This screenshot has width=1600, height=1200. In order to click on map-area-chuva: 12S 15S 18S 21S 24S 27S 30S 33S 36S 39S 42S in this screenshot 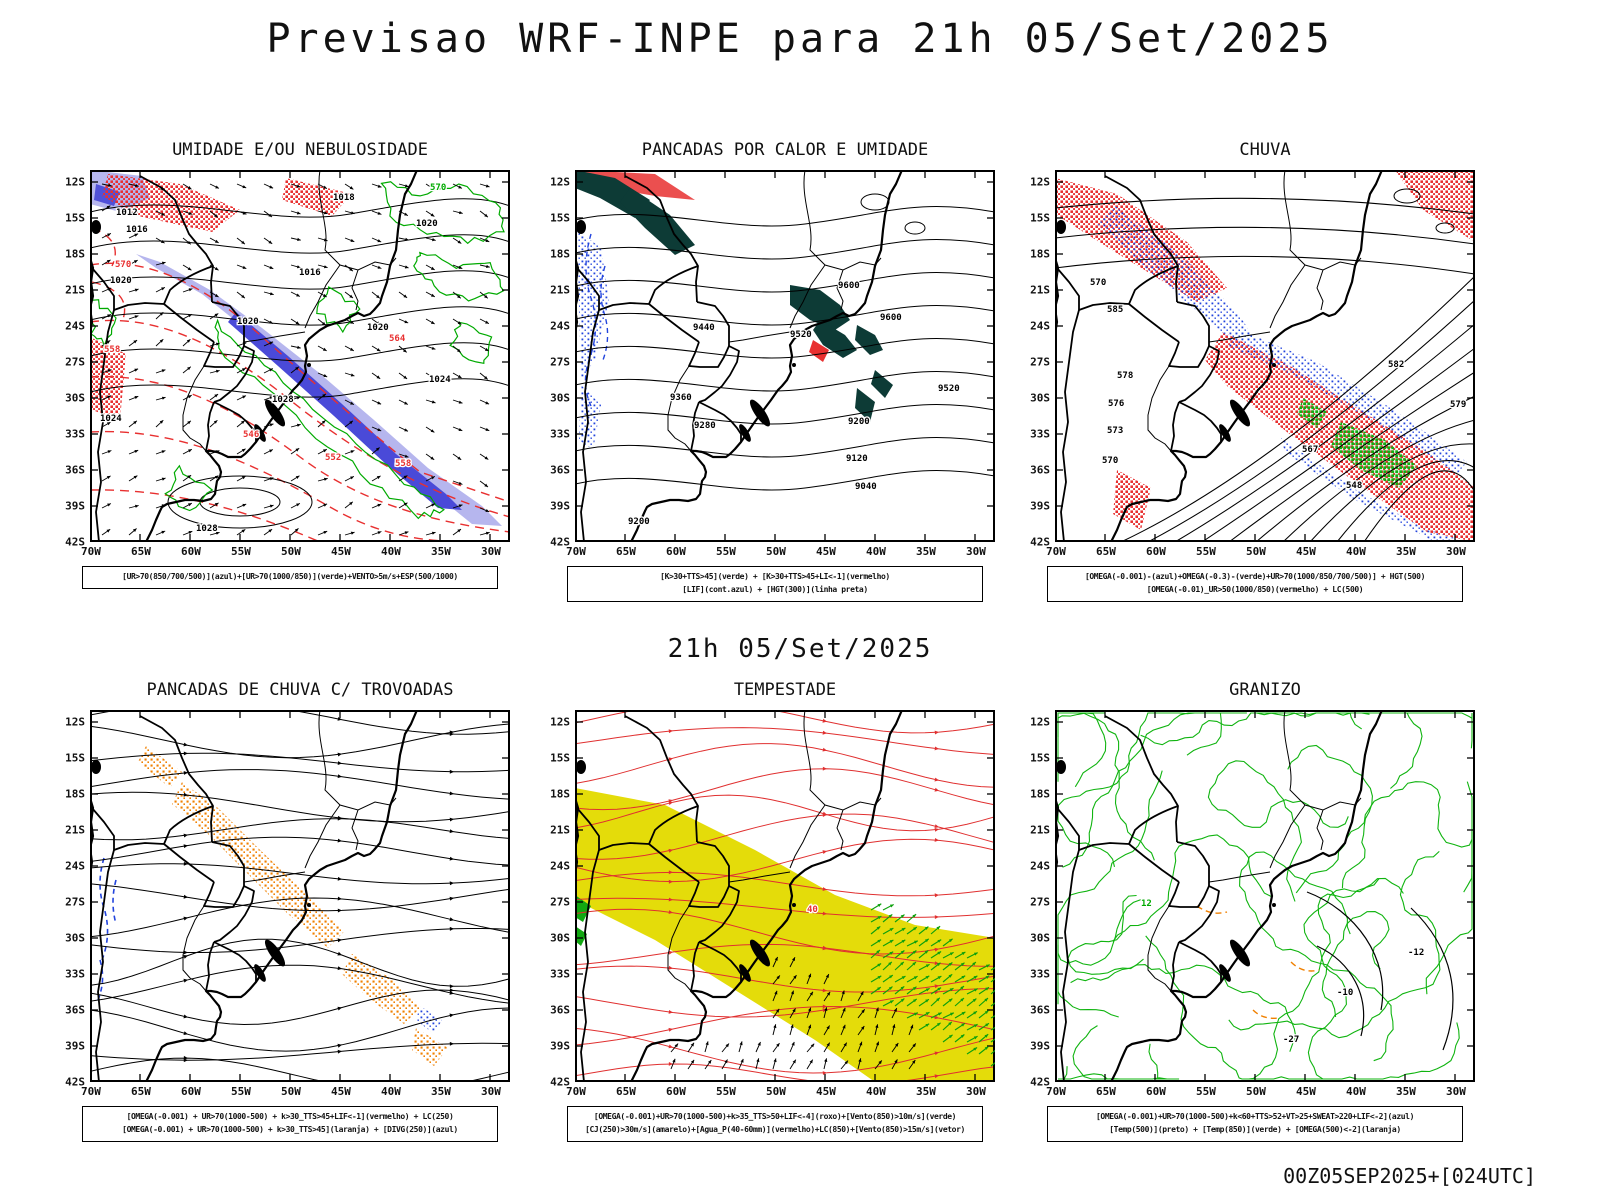, I will do `click(1250, 367)`.